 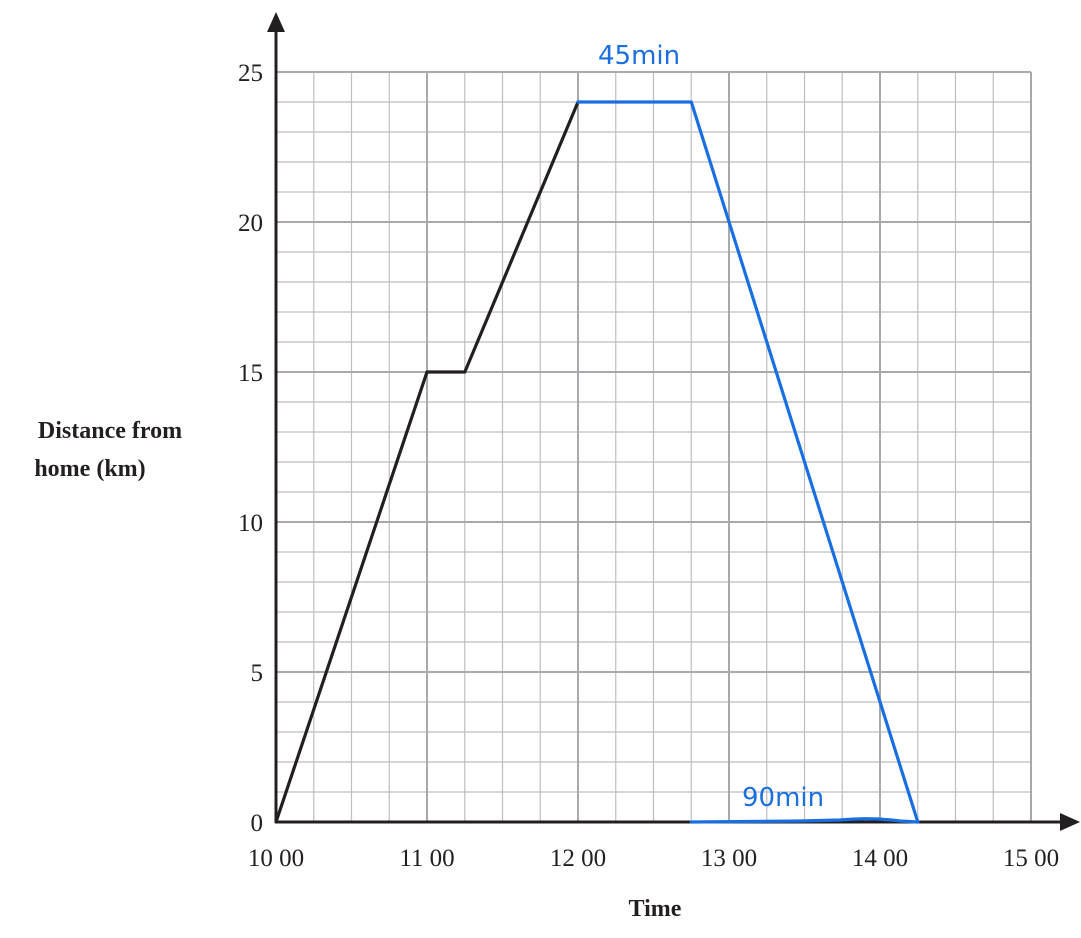 I want to click on y-tick-label: 20, so click(x=250, y=223).